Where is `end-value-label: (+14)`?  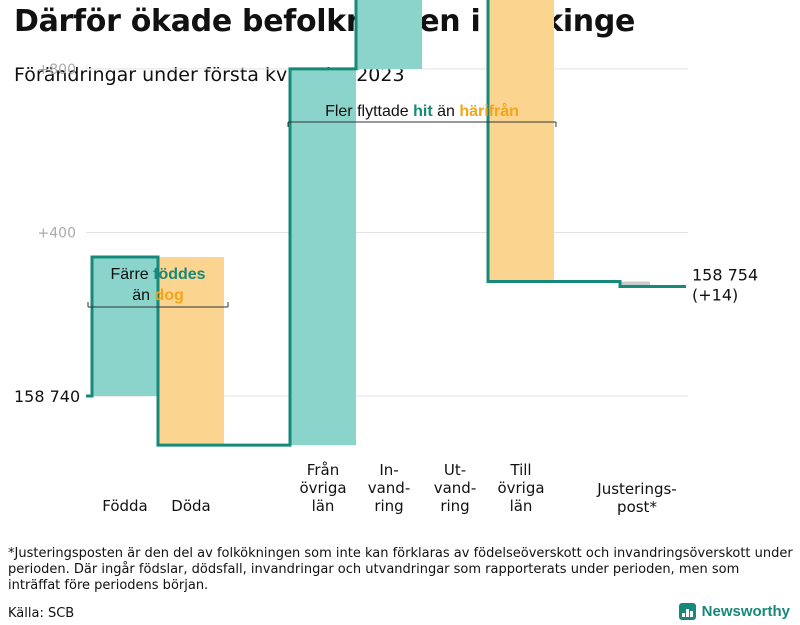 end-value-label: (+14) is located at coordinates (715, 294).